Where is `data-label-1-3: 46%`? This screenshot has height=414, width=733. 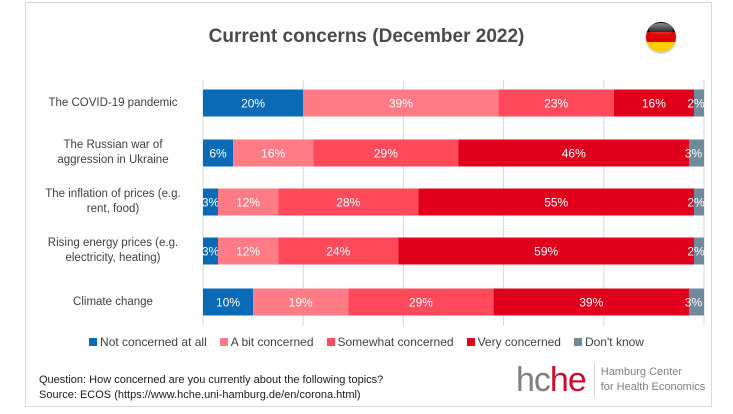
data-label-1-3: 46% is located at coordinates (574, 154).